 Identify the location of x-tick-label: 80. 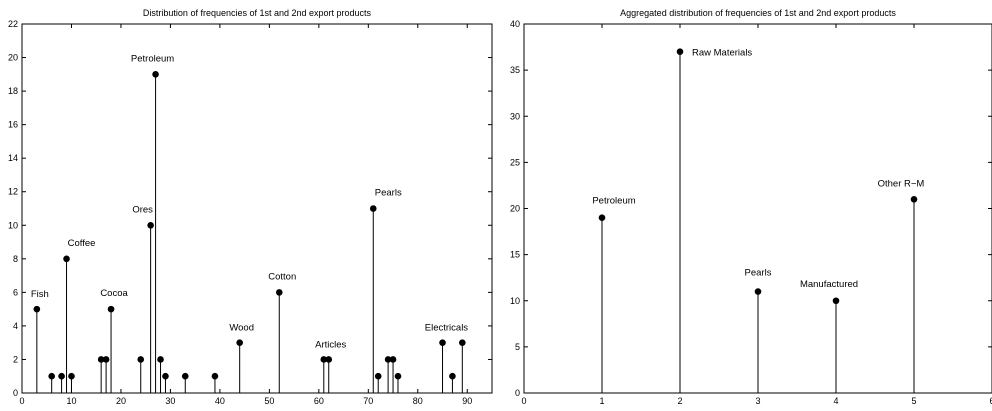
(418, 401).